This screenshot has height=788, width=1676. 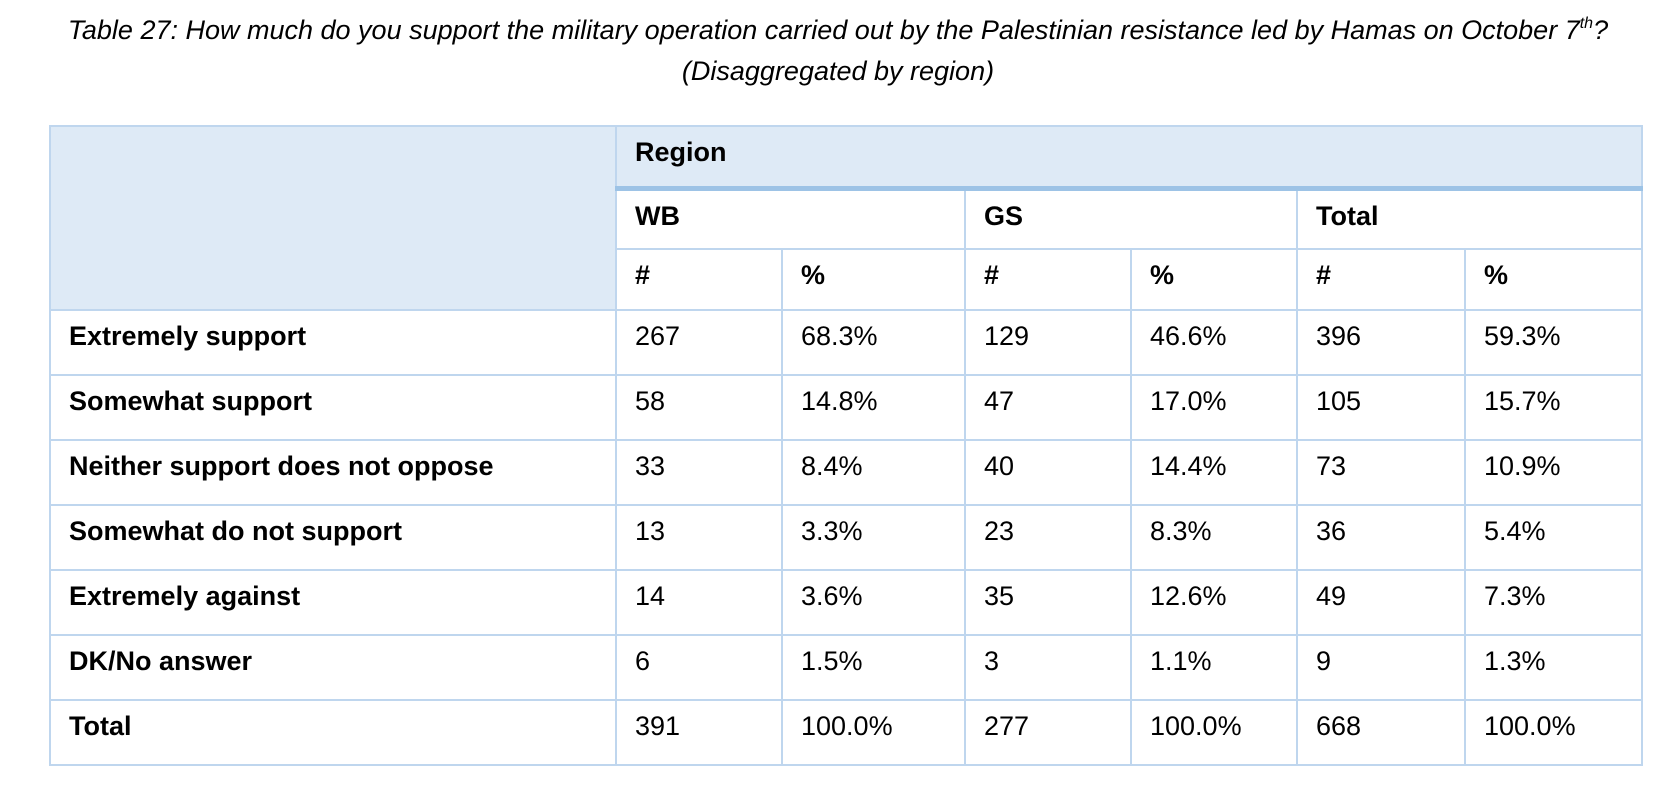 I want to click on cell-gs-percent: 1.1%, so click(x=1214, y=667).